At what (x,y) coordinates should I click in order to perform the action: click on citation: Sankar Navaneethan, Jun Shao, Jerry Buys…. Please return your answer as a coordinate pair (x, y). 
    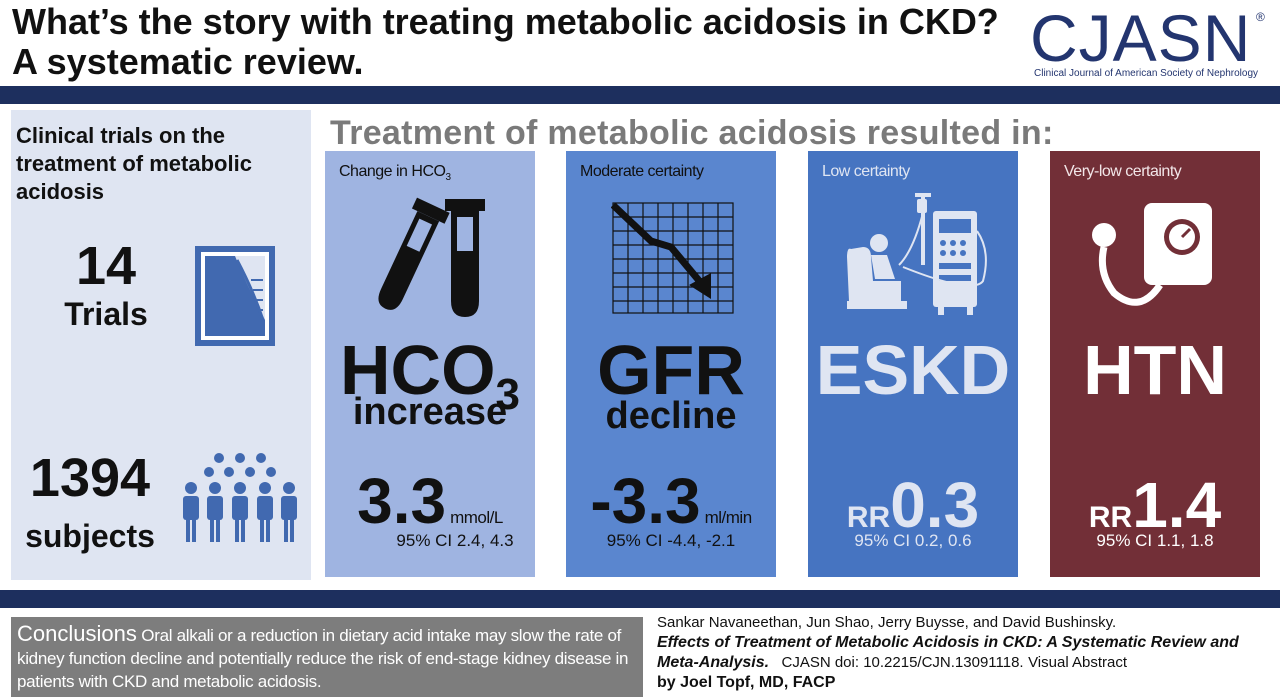
    Looking at the image, I should click on (967, 653).